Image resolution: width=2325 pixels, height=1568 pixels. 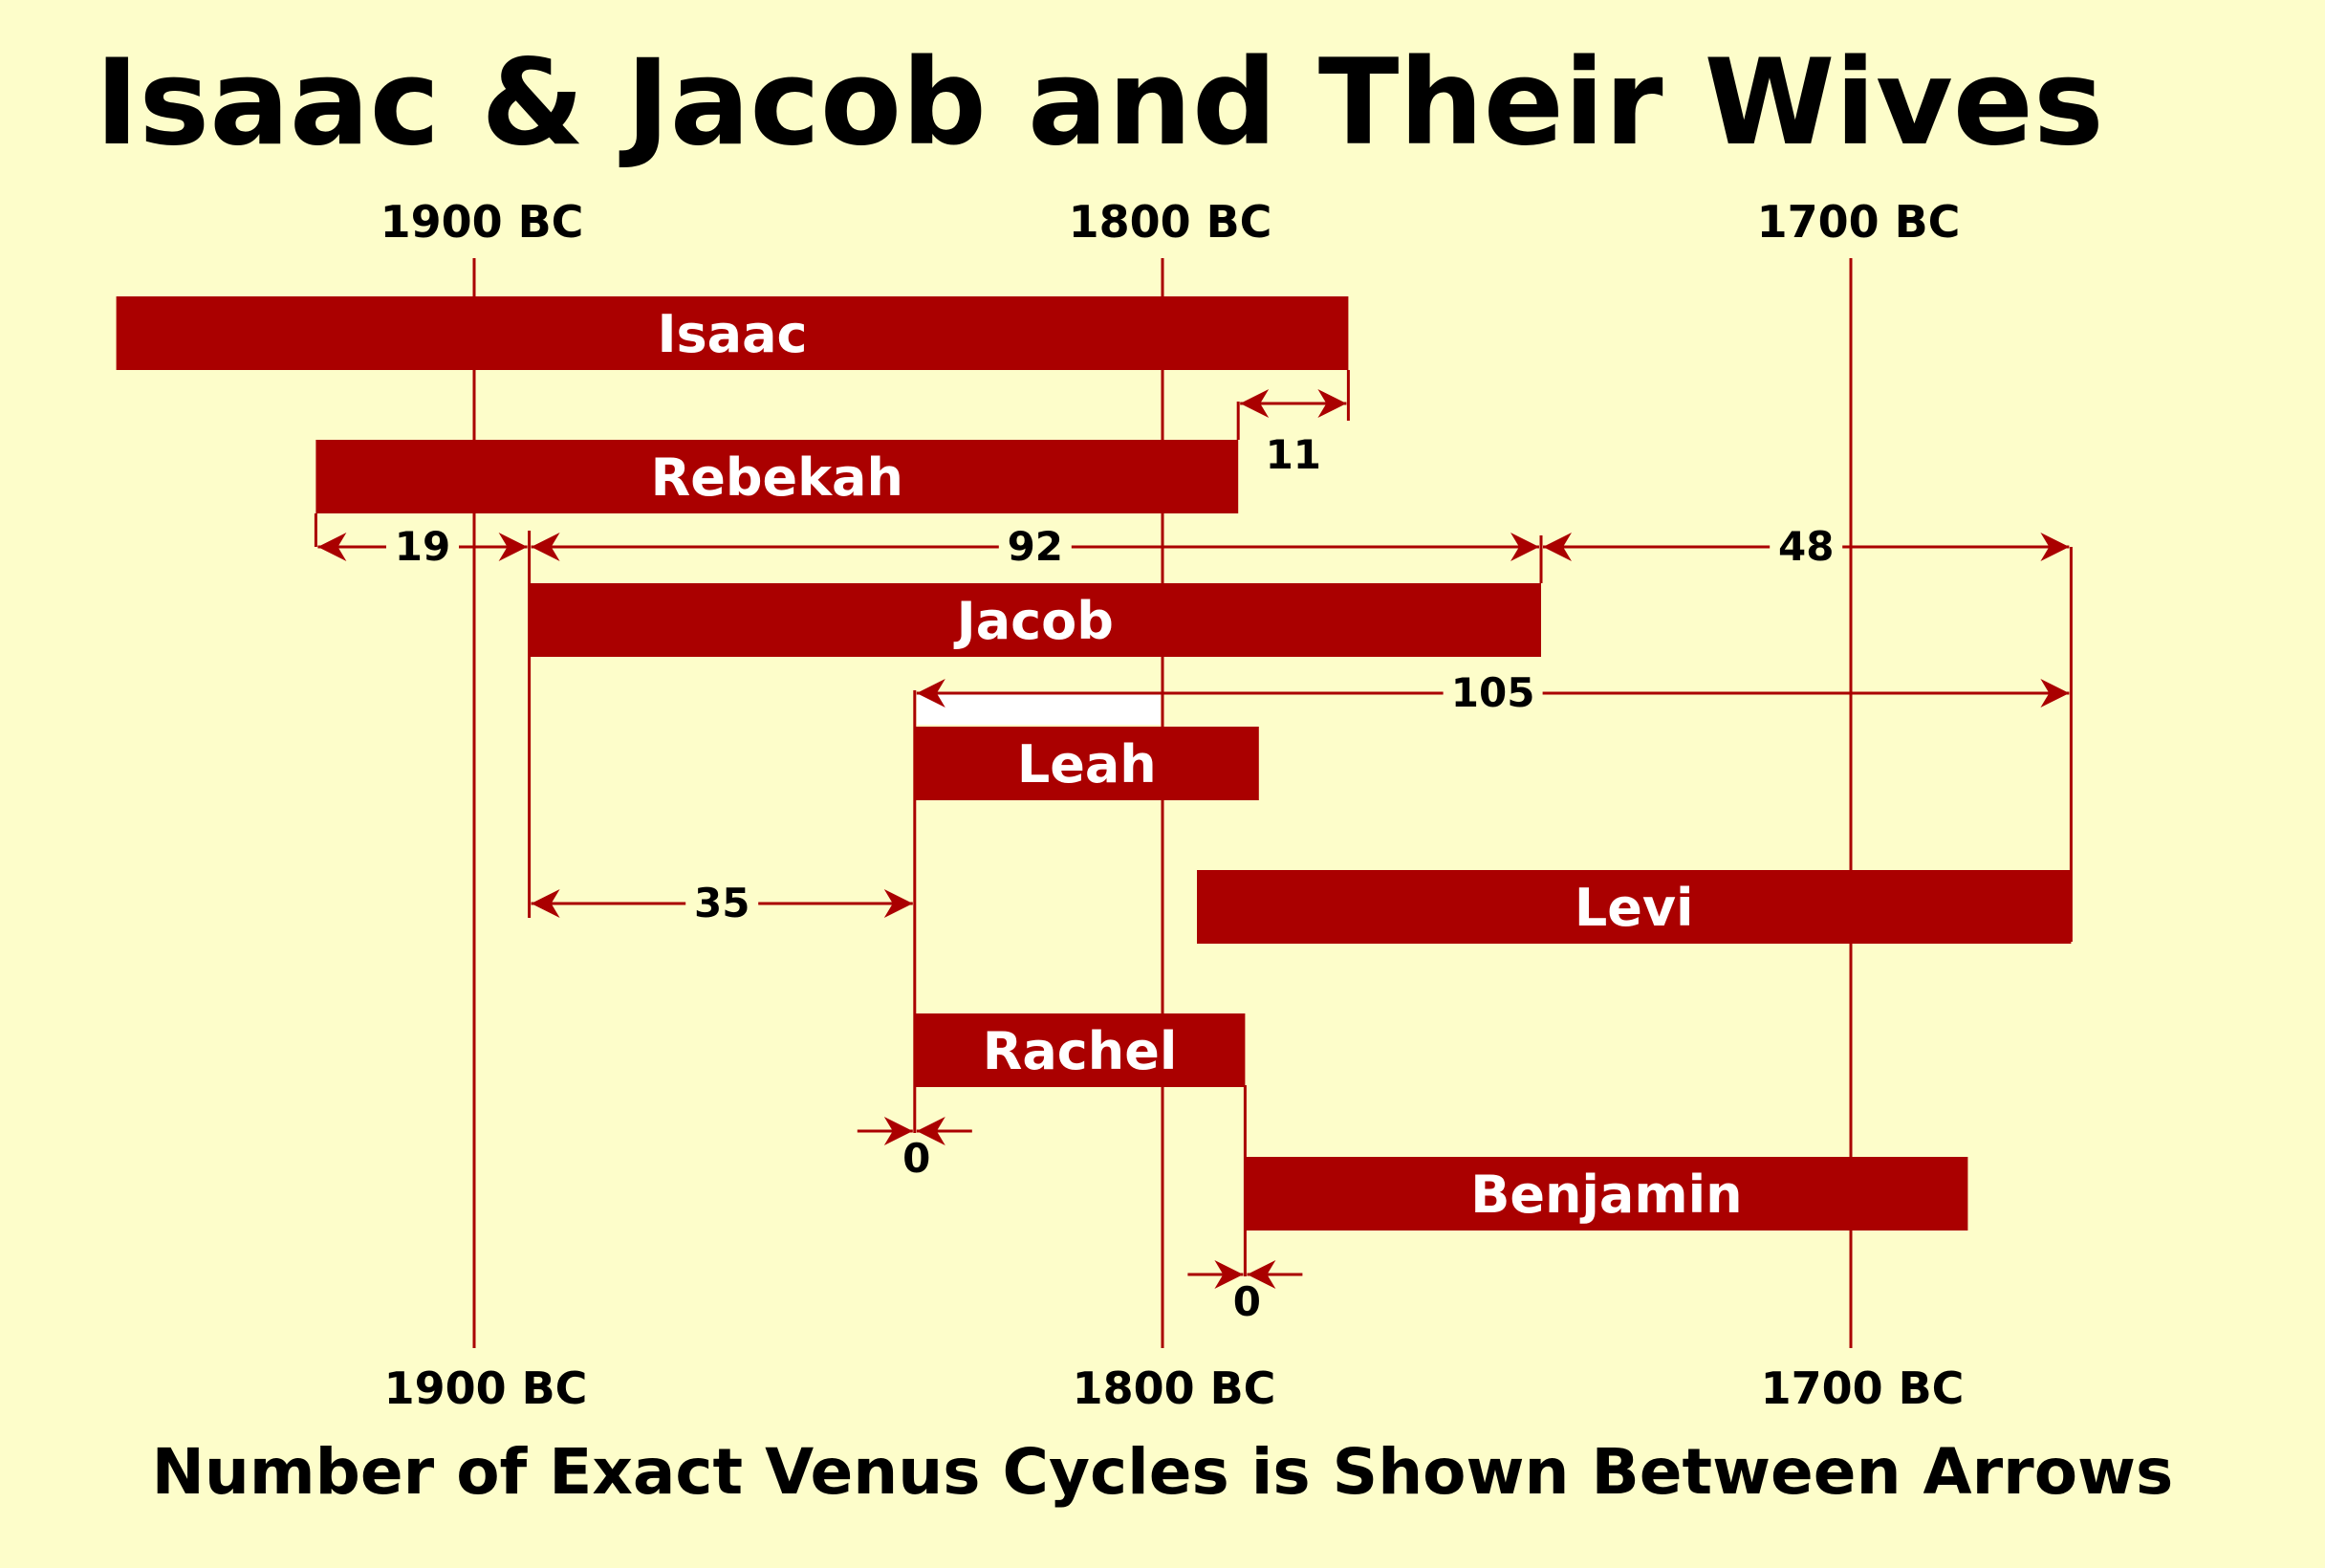 I want to click on bar-levi, so click(x=1635, y=907).